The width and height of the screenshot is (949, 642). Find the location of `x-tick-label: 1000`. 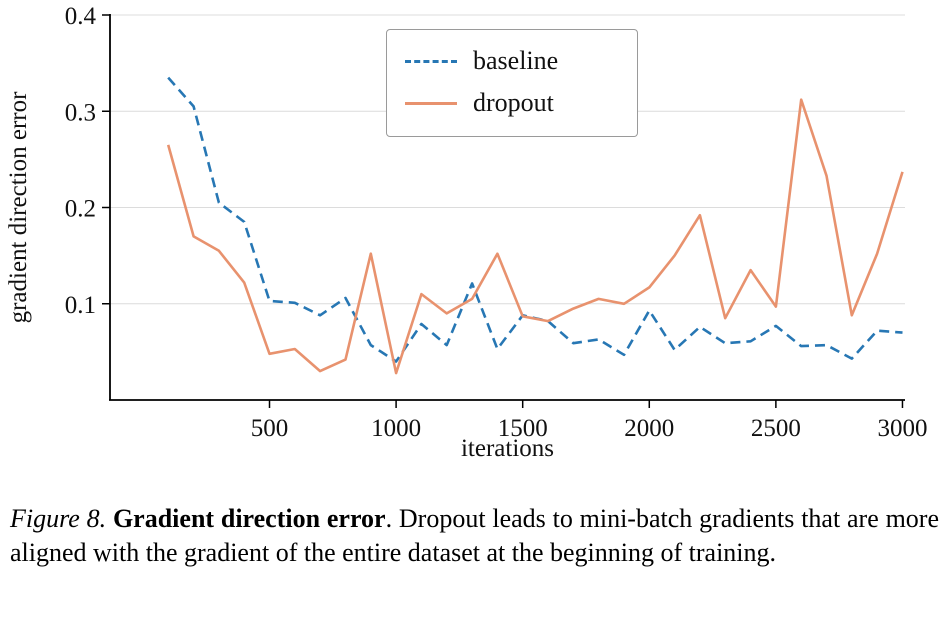

x-tick-label: 1000 is located at coordinates (396, 428).